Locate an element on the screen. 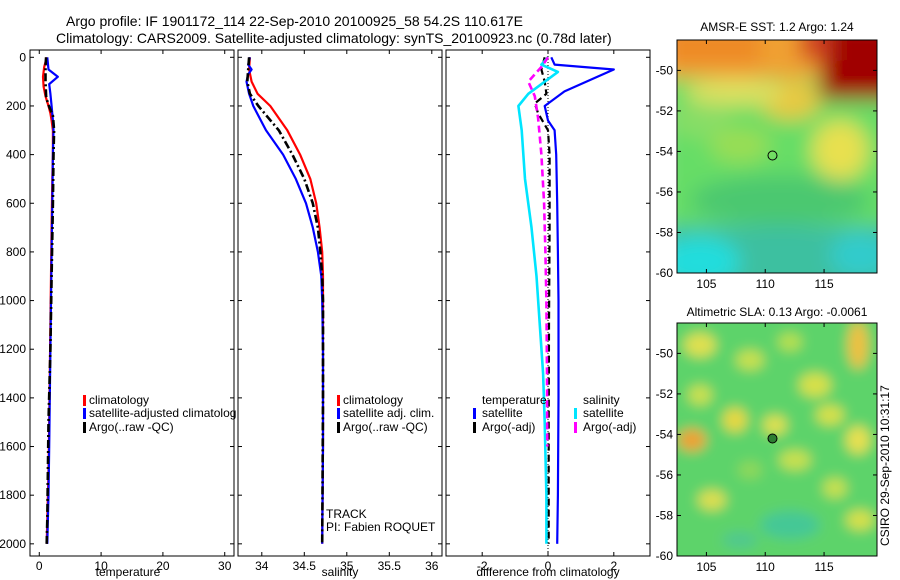 The image size is (900, 580). salinity-xlabel: salinity is located at coordinates (340, 572).